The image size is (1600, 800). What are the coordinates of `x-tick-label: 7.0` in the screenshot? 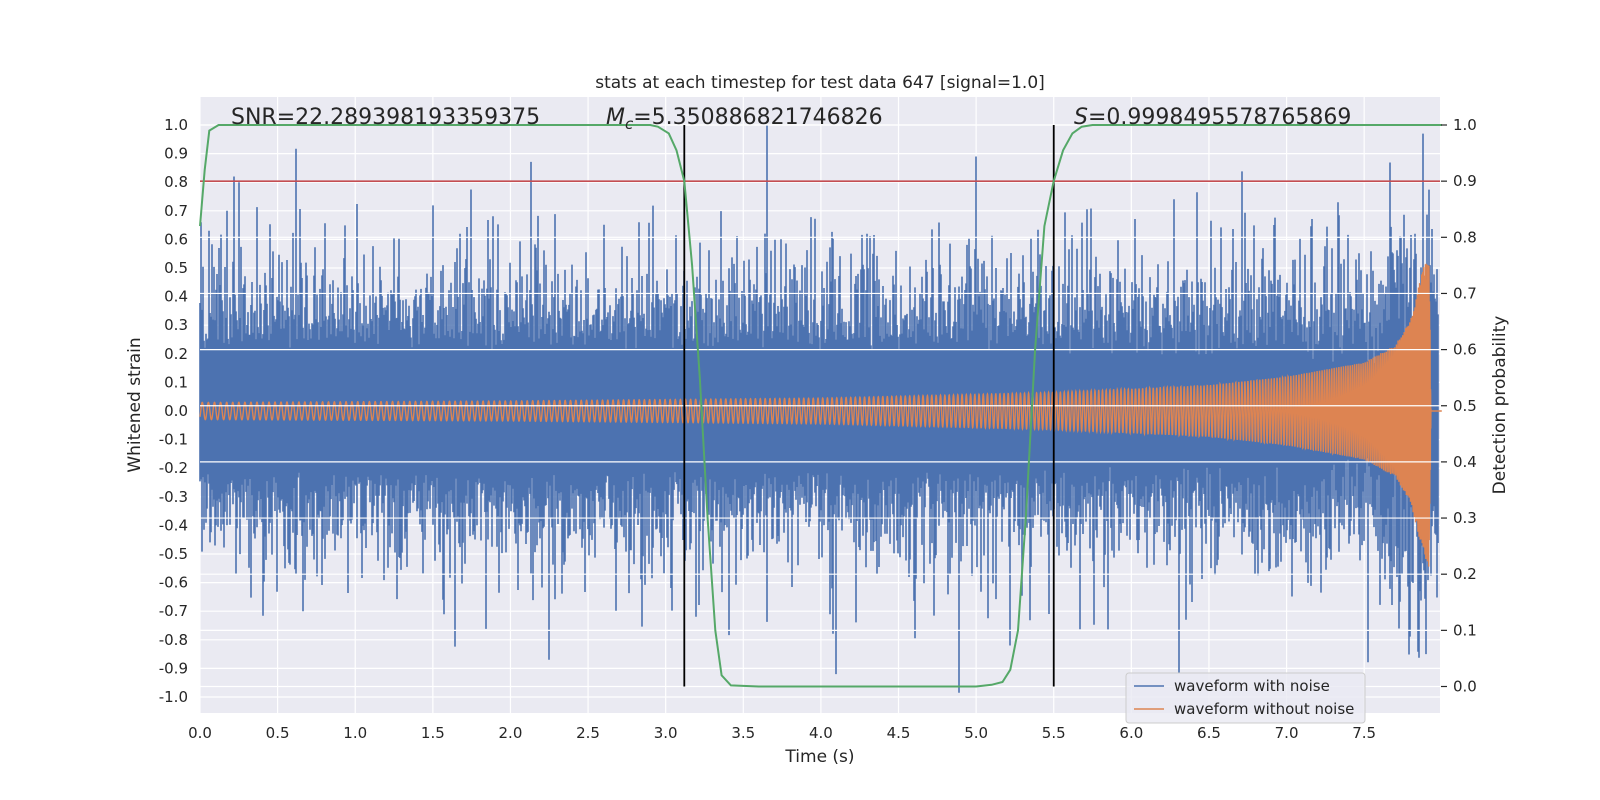 It's located at (1287, 733).